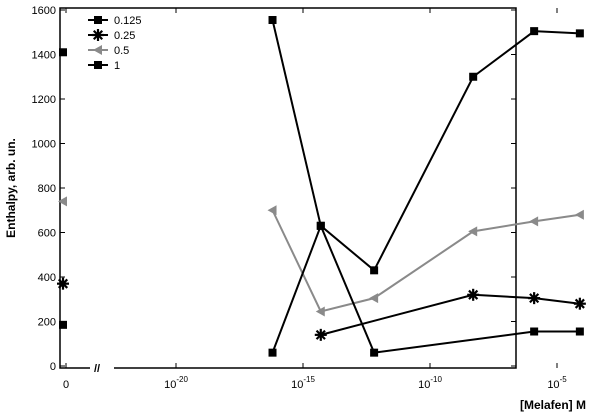  I want to click on x-axis-break: //, so click(102, 367).